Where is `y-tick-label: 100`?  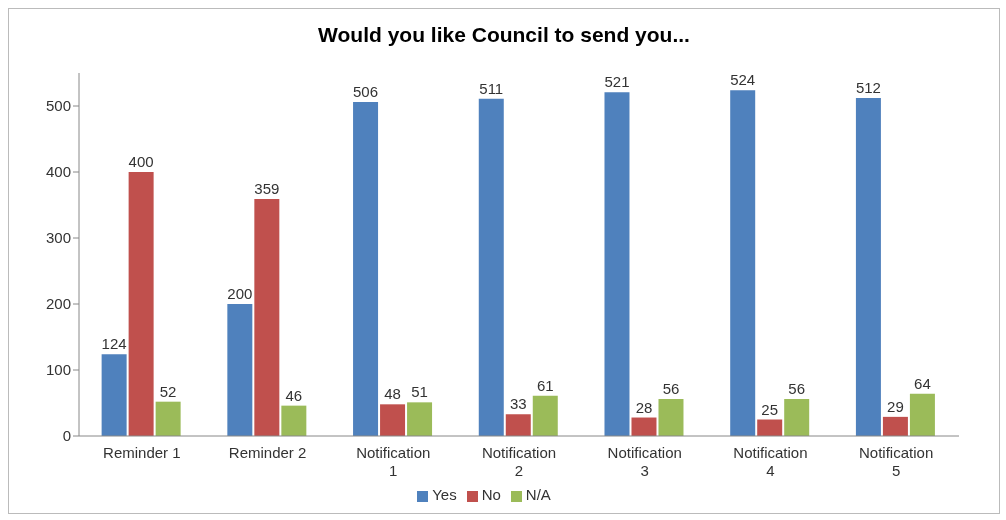
y-tick-label: 100 is located at coordinates (58, 370).